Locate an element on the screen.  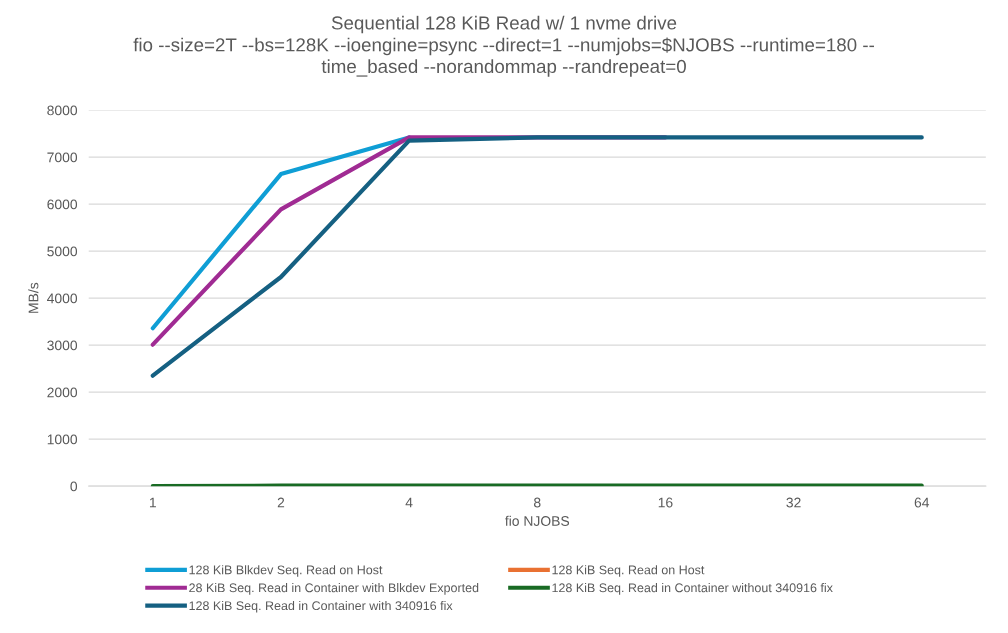
x-tick-label: 16 is located at coordinates (665, 502).